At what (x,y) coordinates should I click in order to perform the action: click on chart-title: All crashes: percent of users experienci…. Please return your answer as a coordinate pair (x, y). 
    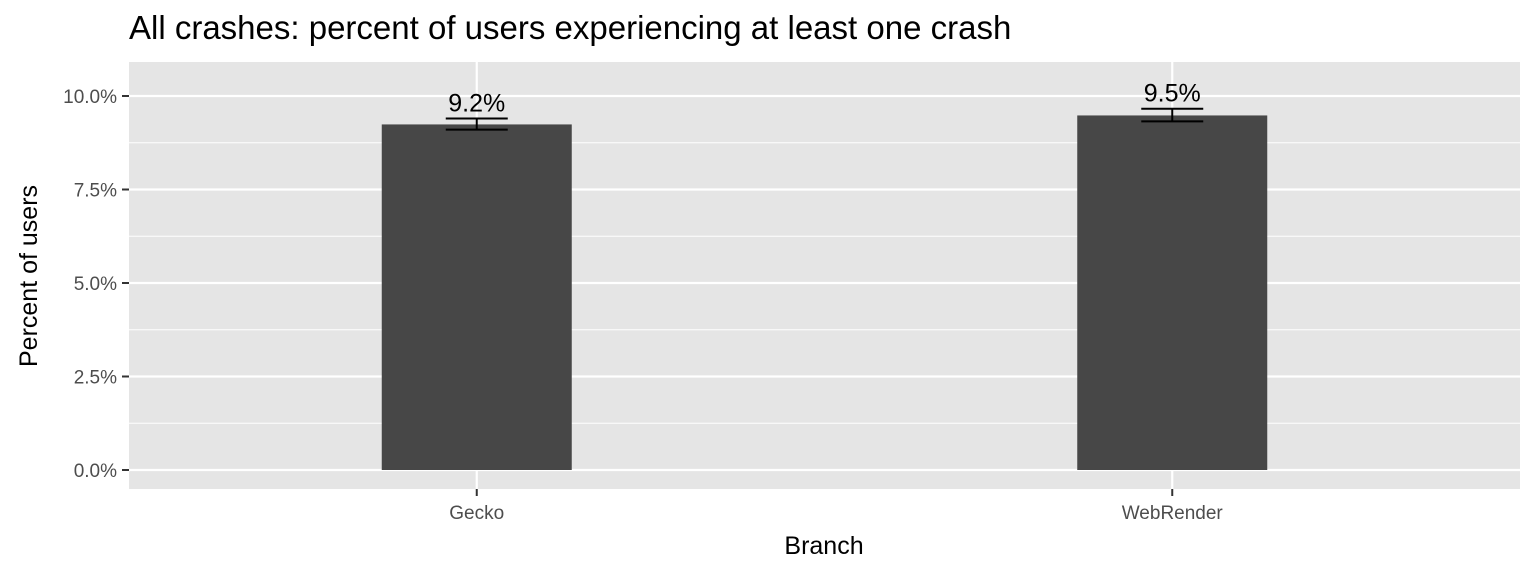
    Looking at the image, I should click on (570, 27).